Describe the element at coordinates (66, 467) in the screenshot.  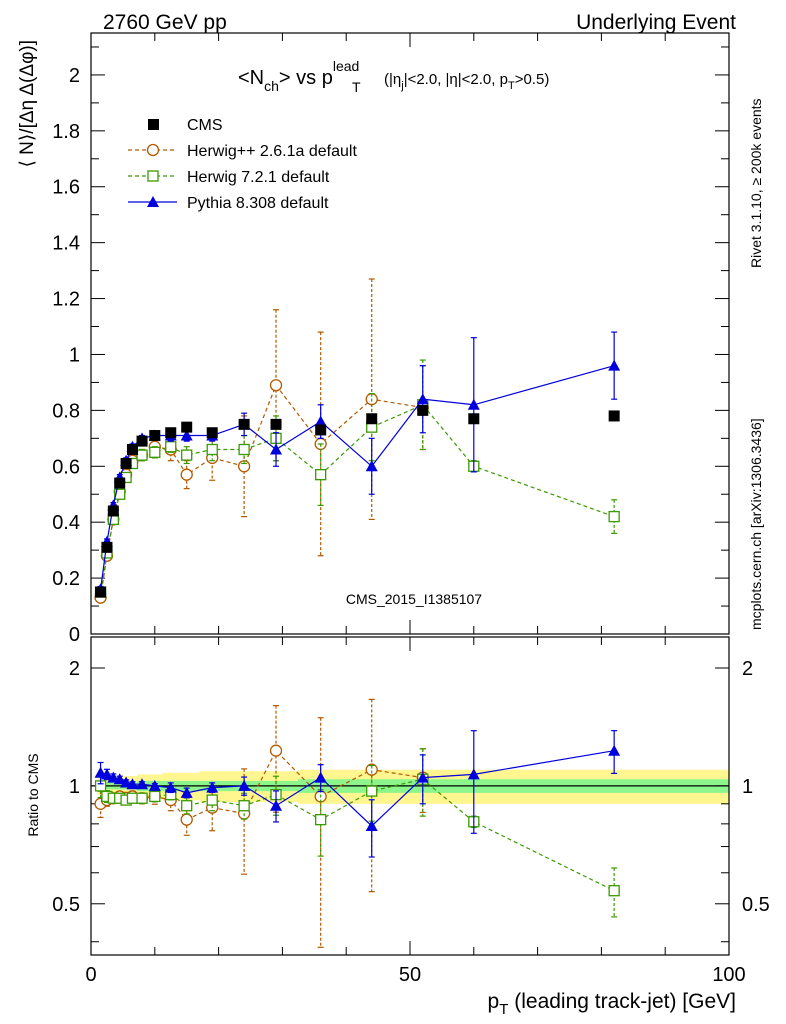
I see `top-y-tick-label: 0.6` at that location.